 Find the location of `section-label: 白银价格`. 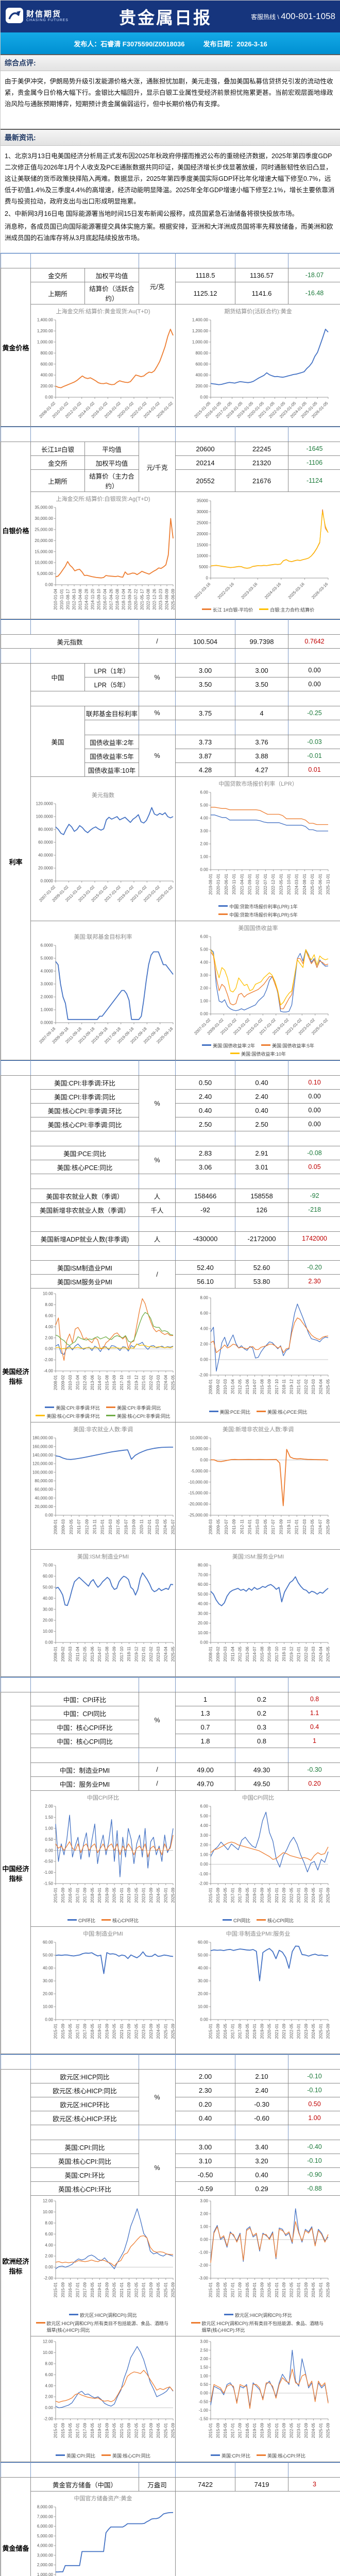

section-label: 白银价格 is located at coordinates (16, 530).